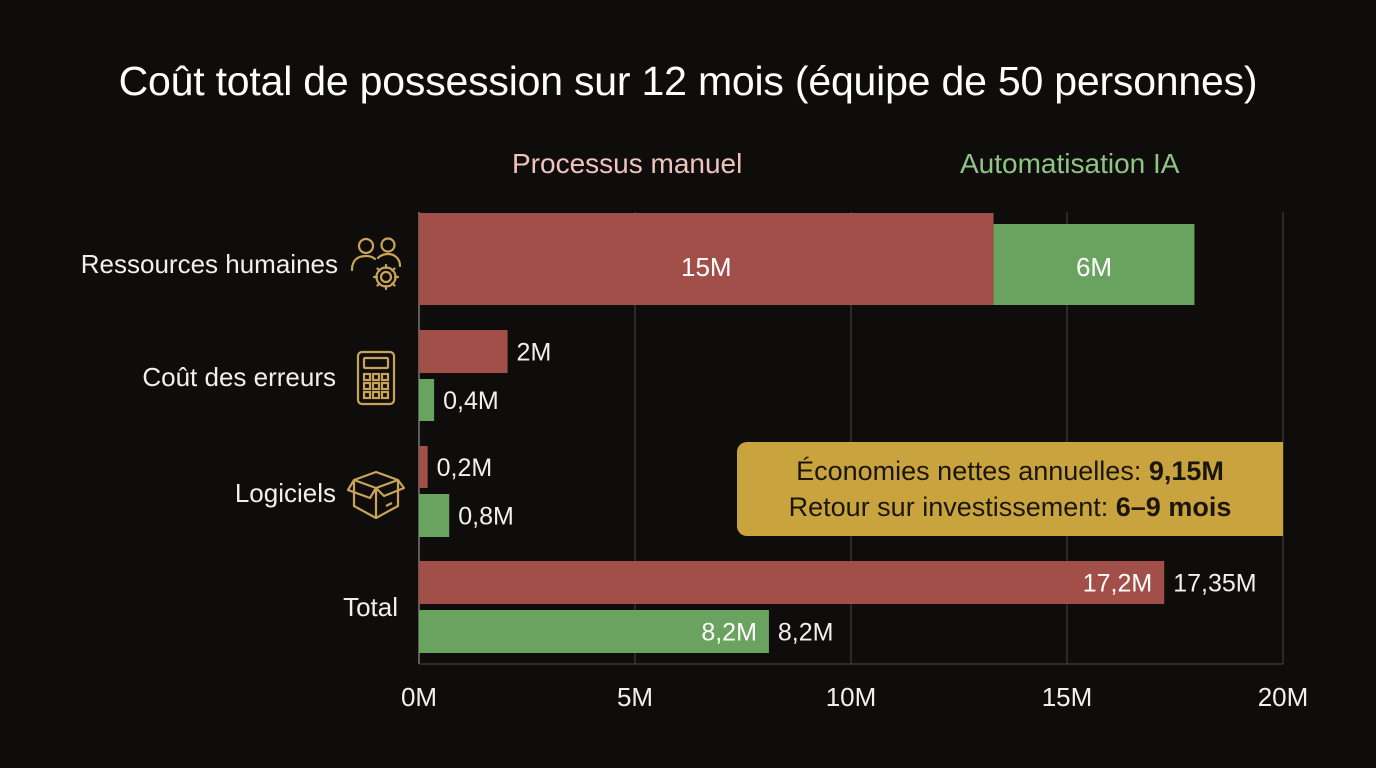 The width and height of the screenshot is (1376, 768). I want to click on bar-outside-label-manual-logiciels: 0,2M, so click(465, 468).